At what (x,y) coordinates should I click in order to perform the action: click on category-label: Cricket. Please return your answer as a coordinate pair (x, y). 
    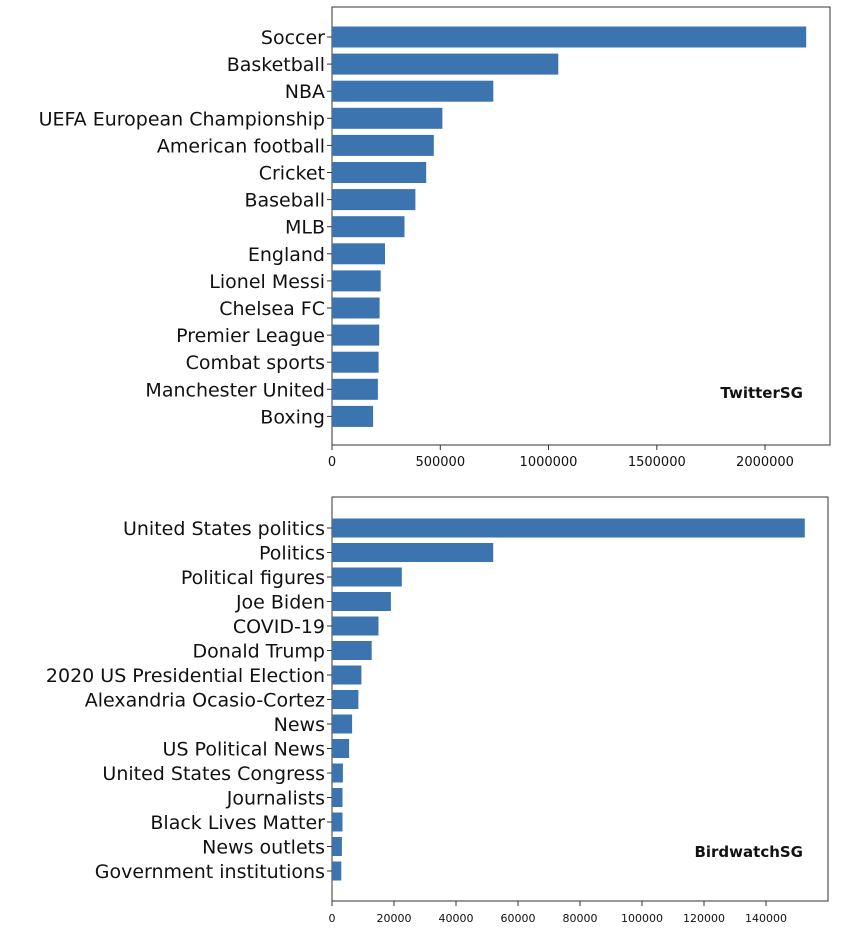
    Looking at the image, I should click on (292, 174).